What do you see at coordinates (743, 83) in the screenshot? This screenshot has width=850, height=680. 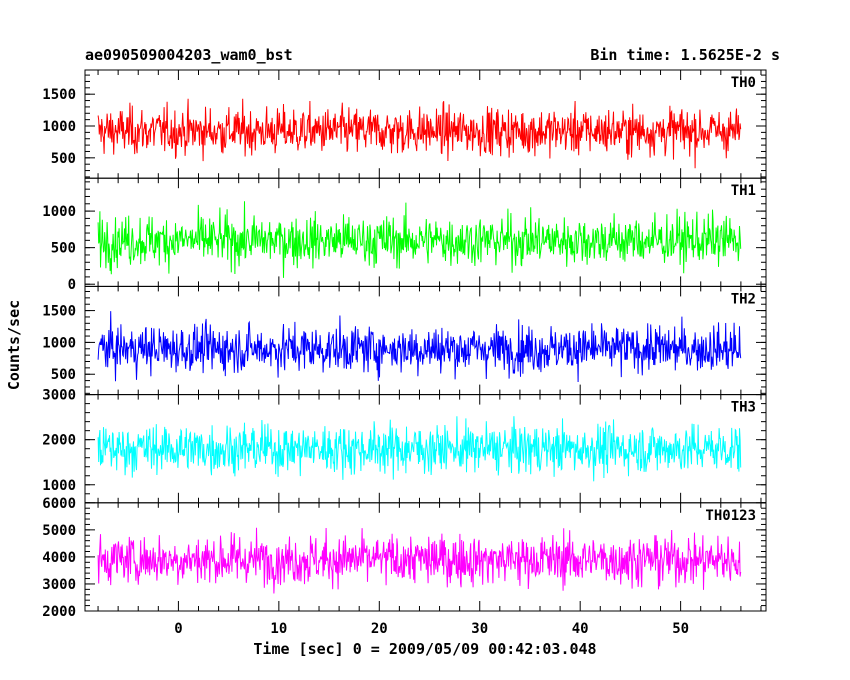 I see `panel-label: TH0` at bounding box center [743, 83].